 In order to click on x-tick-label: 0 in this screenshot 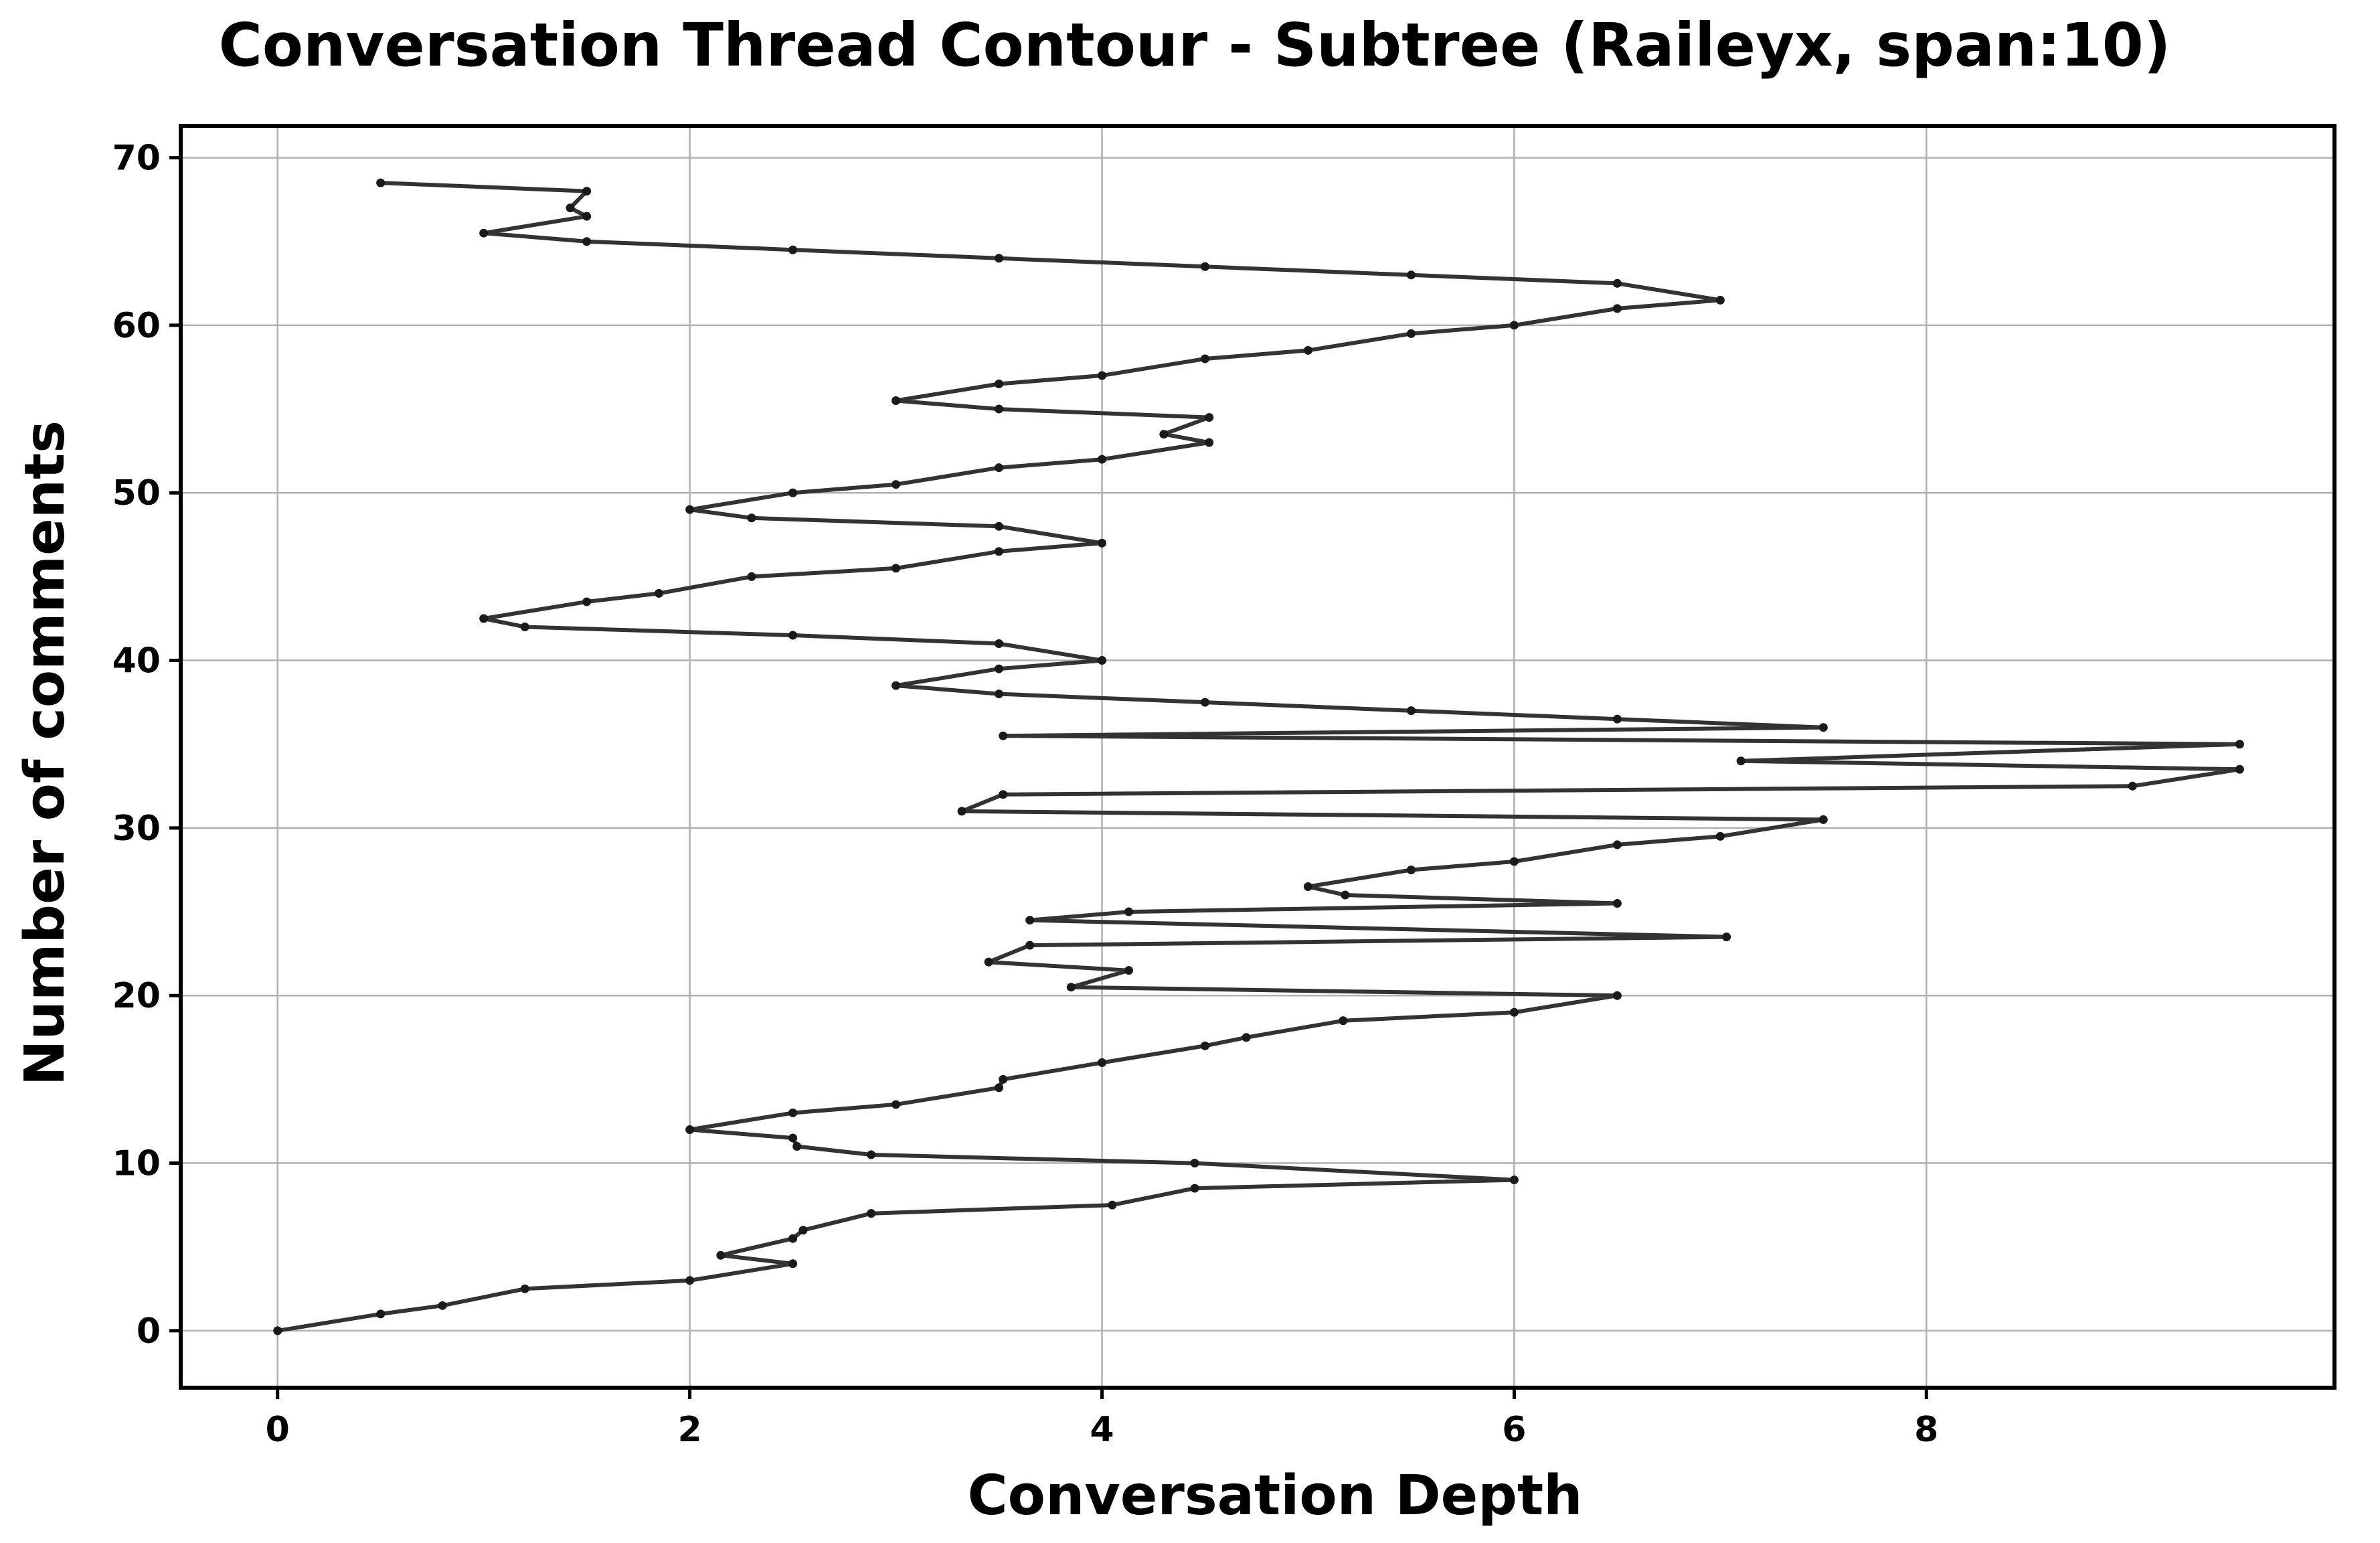, I will do `click(278, 1430)`.